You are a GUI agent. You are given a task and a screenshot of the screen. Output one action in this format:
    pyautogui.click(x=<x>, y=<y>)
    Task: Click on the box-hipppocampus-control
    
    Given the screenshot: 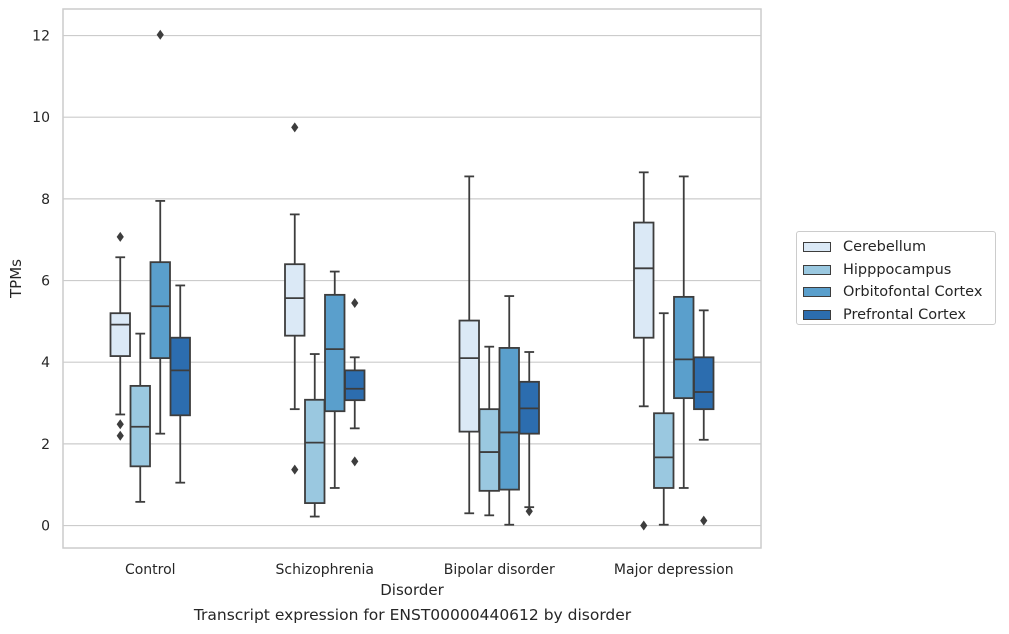 What is the action you would take?
    pyautogui.click(x=140, y=417)
    